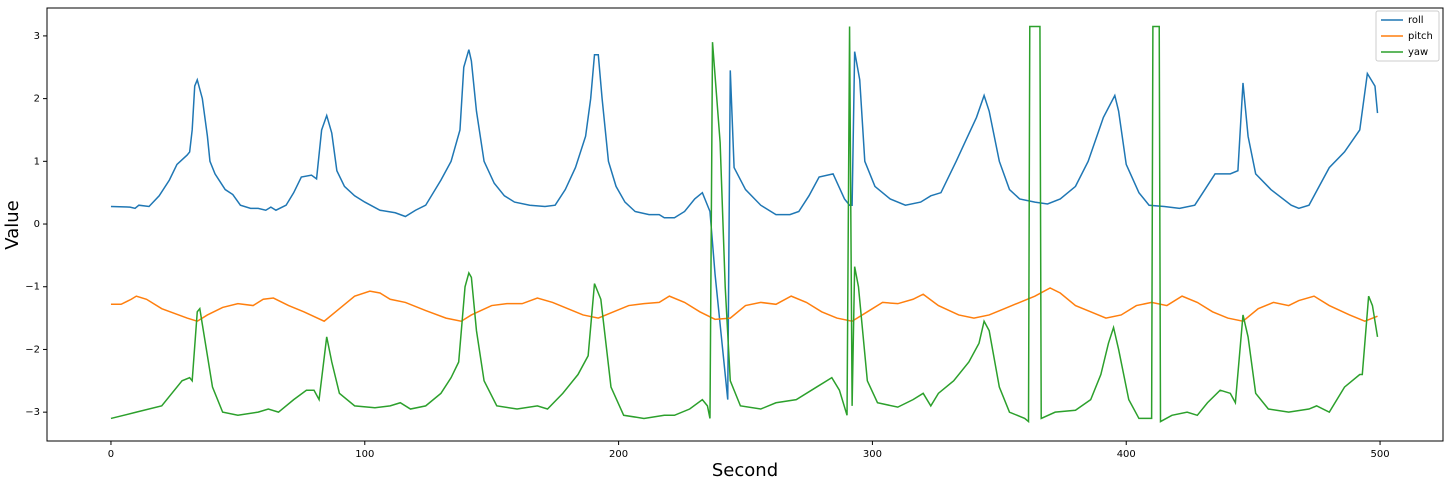  What do you see at coordinates (364, 454) in the screenshot?
I see `x-tick-label: 100` at bounding box center [364, 454].